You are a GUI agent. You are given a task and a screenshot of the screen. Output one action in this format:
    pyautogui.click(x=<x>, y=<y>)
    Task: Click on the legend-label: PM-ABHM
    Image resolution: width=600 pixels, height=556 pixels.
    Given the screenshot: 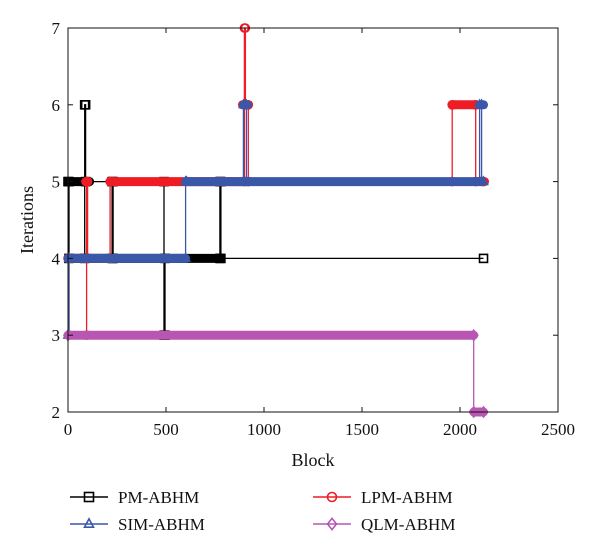 What is the action you would take?
    pyautogui.click(x=158, y=497)
    